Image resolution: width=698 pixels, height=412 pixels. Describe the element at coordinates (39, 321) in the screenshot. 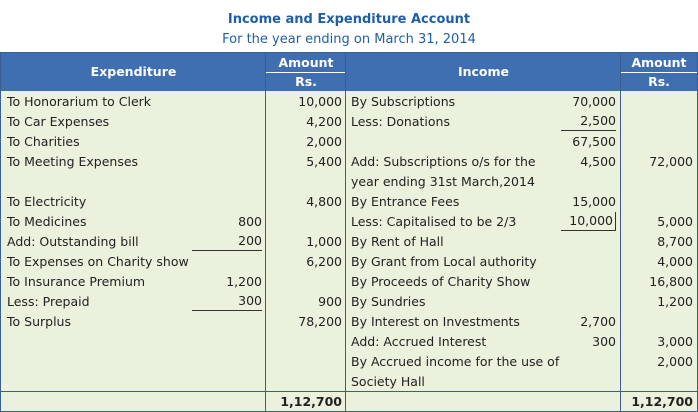

I see `left-cell: To Surplus` at that location.